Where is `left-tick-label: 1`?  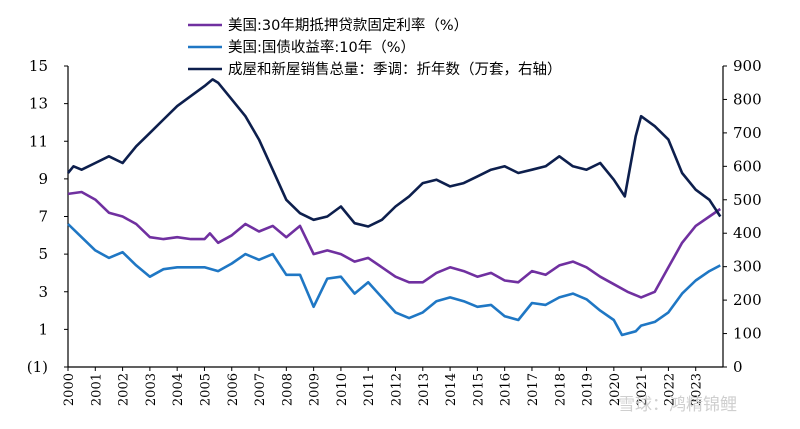
left-tick-label: 1 is located at coordinates (43, 329).